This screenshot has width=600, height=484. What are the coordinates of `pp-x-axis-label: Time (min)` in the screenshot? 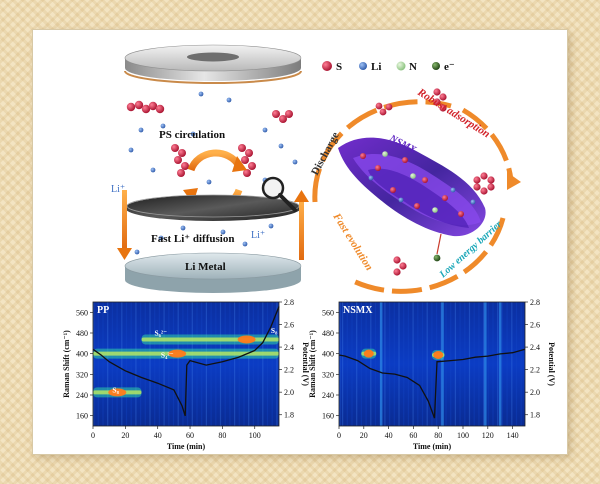 It's located at (186, 446).